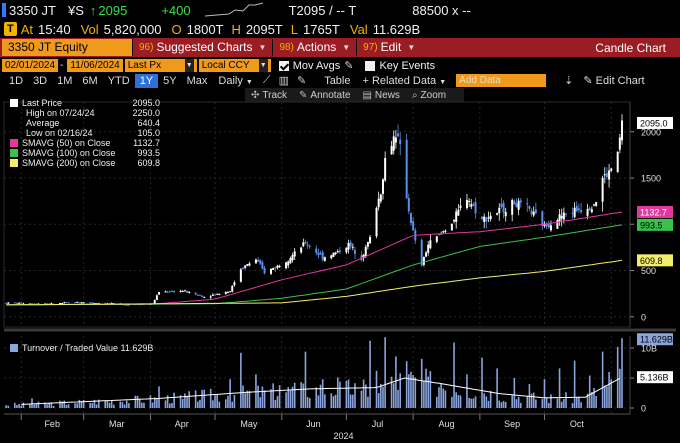 The image size is (680, 443). I want to click on legend-label: High on 07/24/24, so click(60, 113).